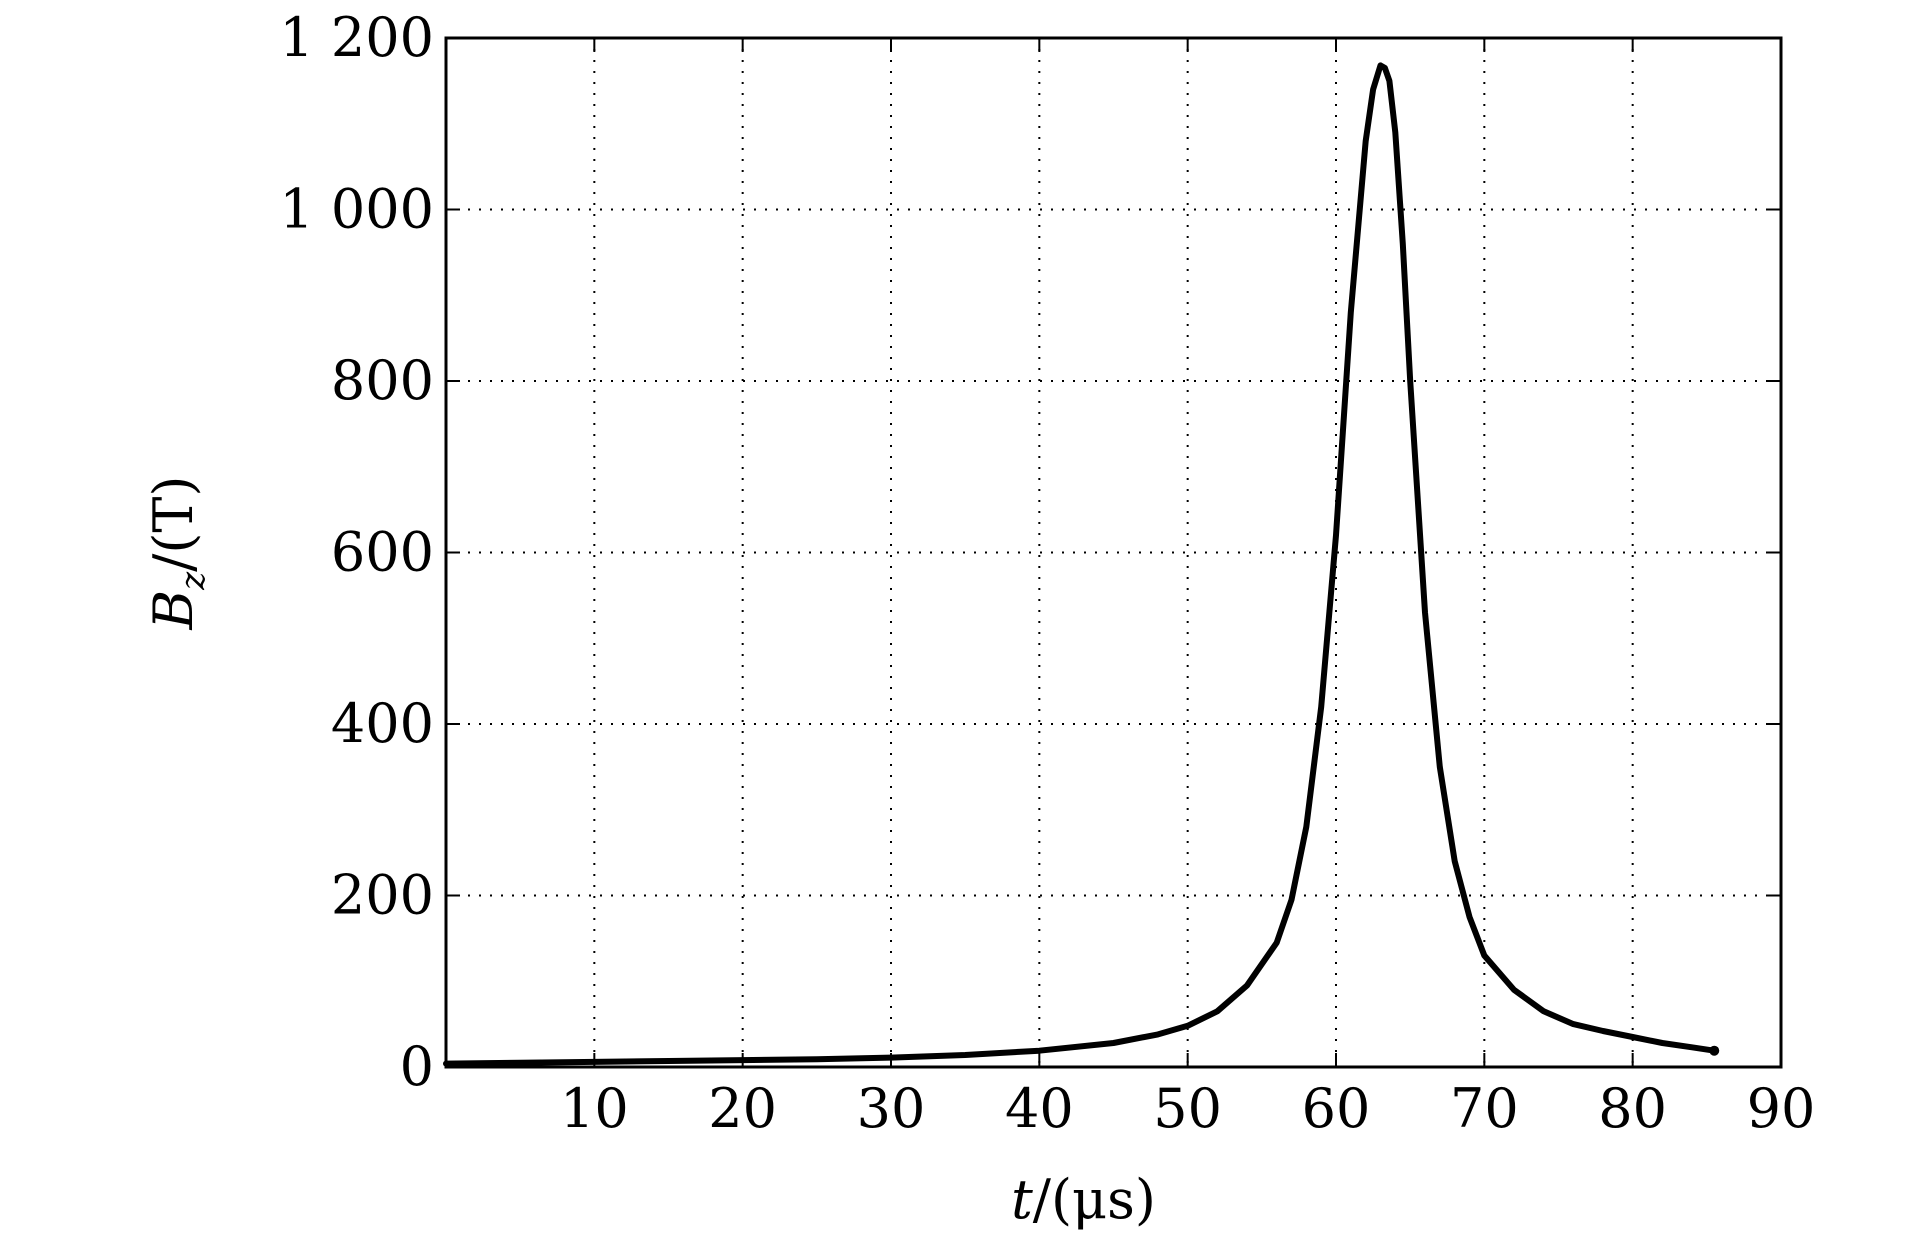 Image resolution: width=1923 pixels, height=1233 pixels. Describe the element at coordinates (1094, 1199) in the screenshot. I see `x-axis-unit: /(μs)` at that location.